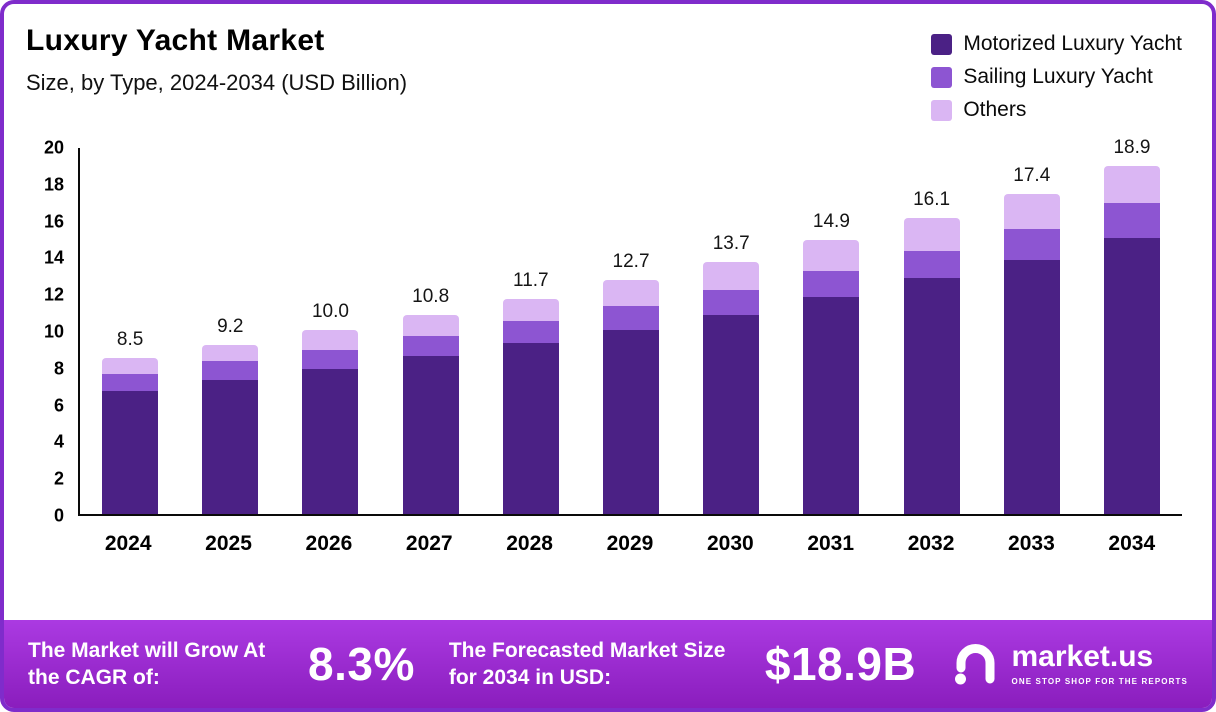 The width and height of the screenshot is (1216, 712). Describe the element at coordinates (361, 664) in the screenshot. I see `cagr-value: 8.3%` at that location.